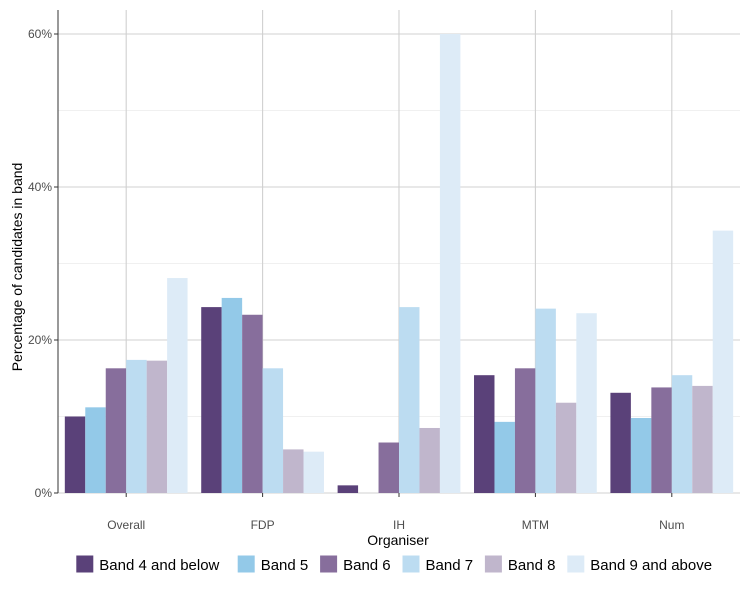 The height and width of the screenshot is (589, 753). I want to click on x-tick-label: Overall, so click(126, 525).